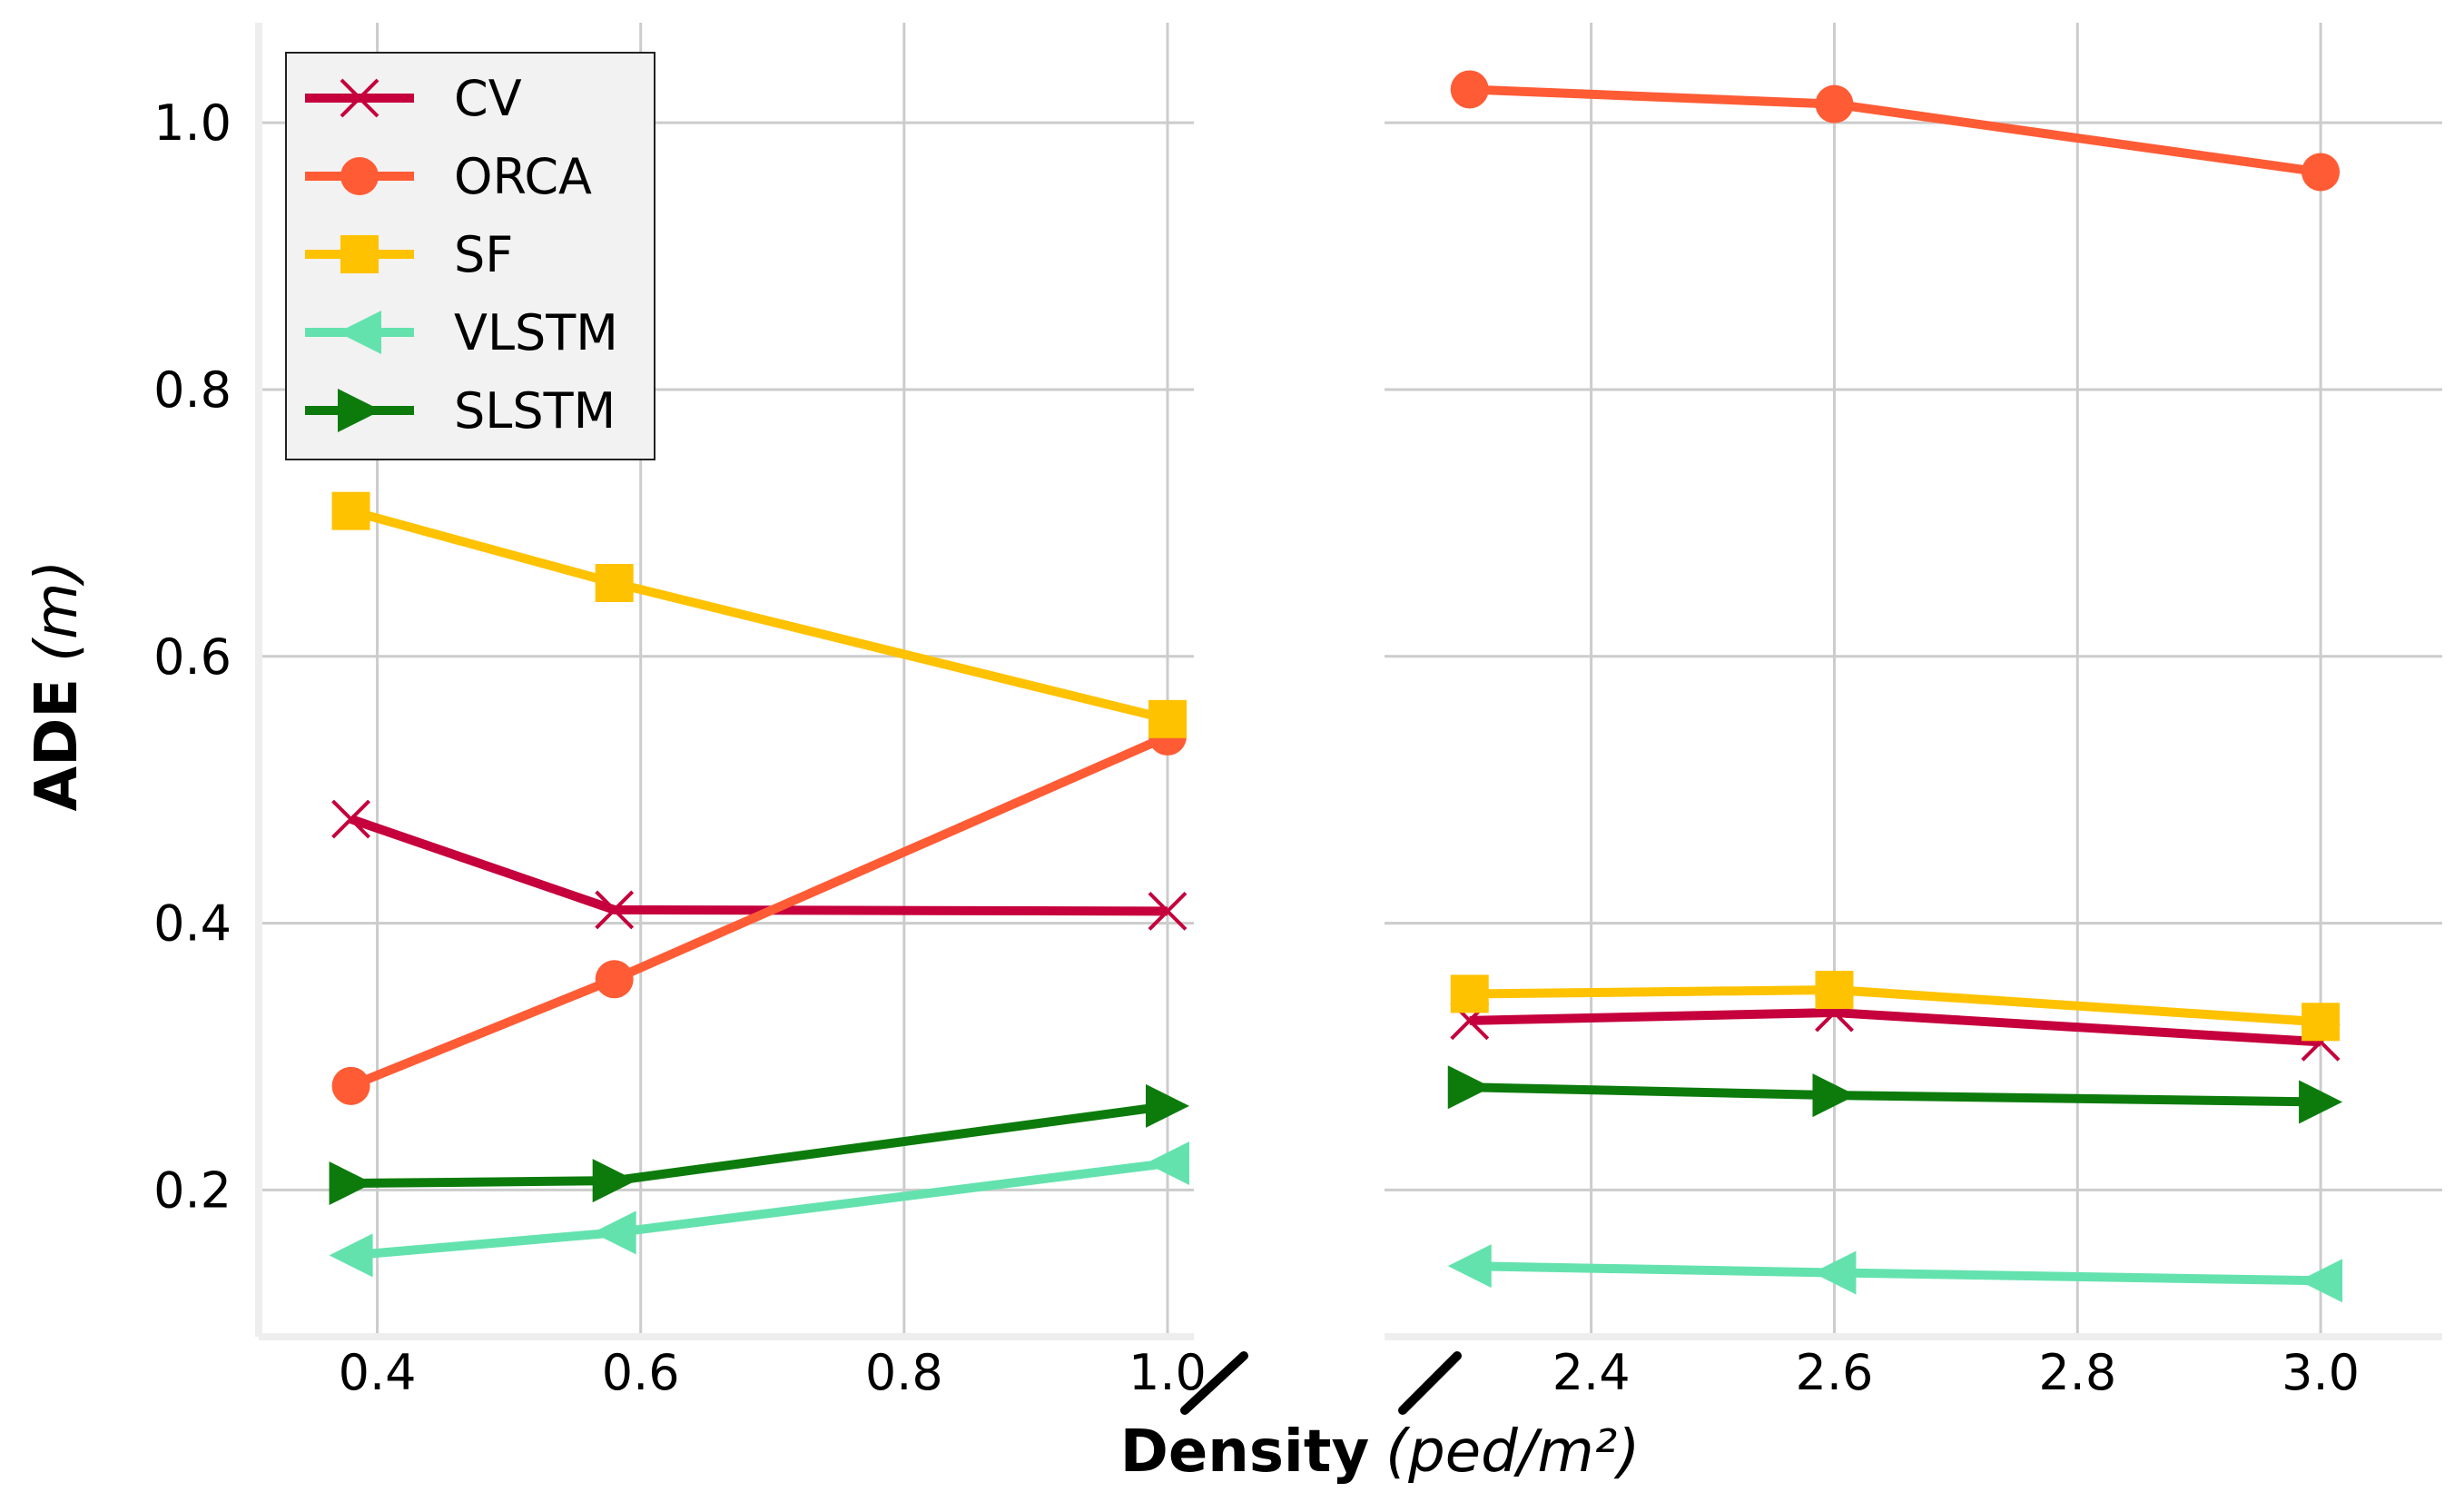 Image resolution: width=2464 pixels, height=1512 pixels. I want to click on y-tick-label-1.0: 1.0, so click(192, 123).